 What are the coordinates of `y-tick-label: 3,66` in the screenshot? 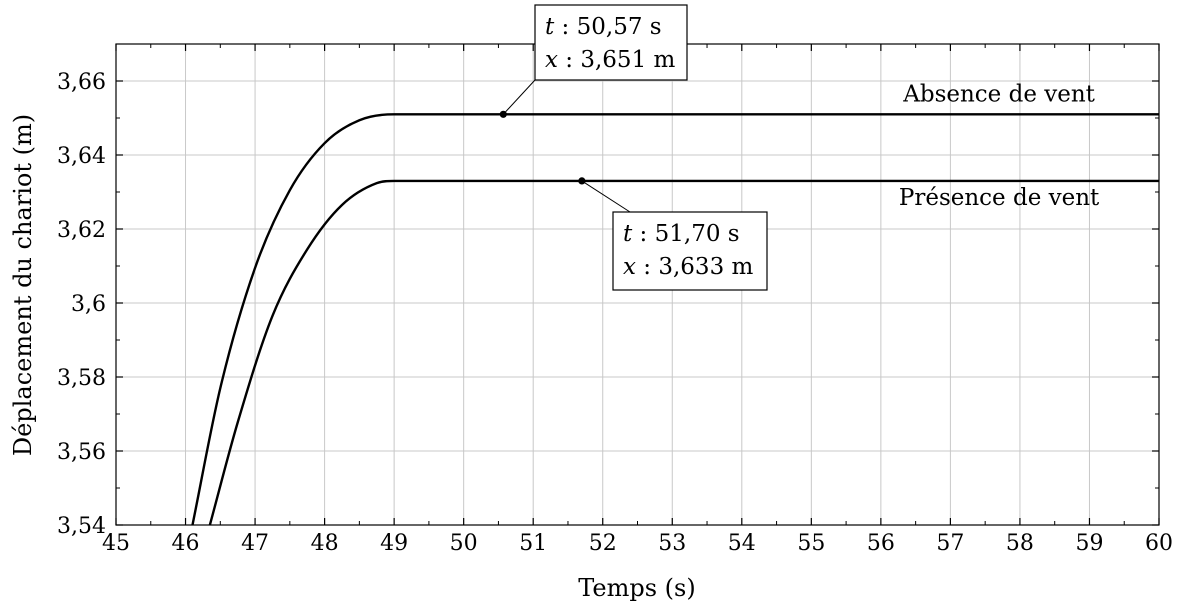 It's located at (81, 82).